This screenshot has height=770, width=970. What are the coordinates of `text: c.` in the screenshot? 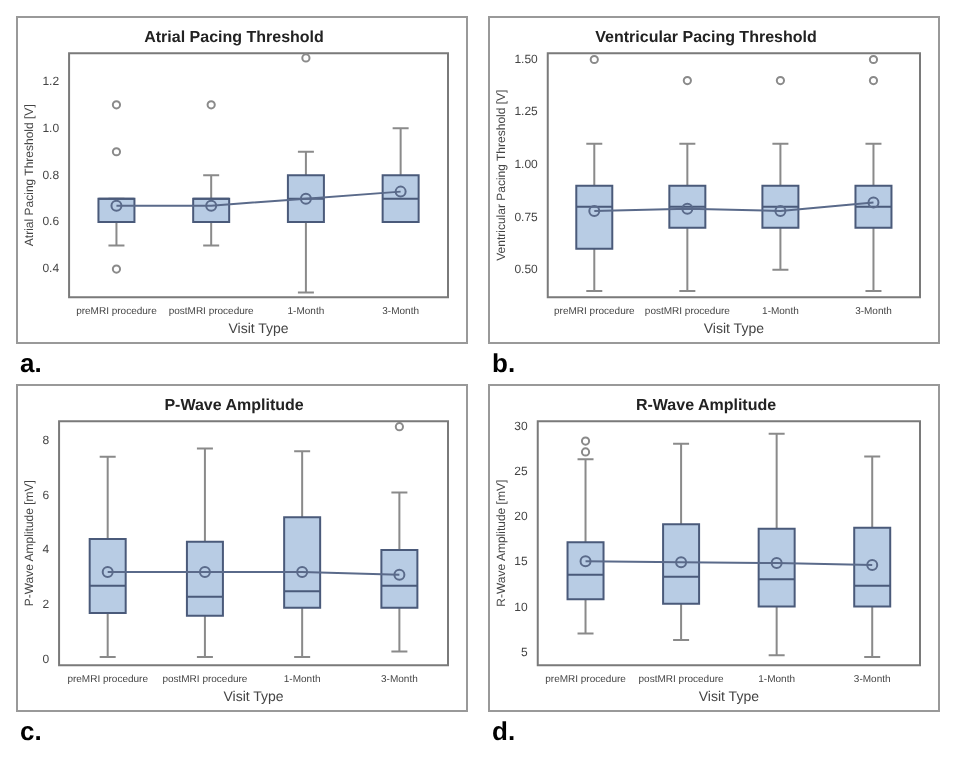 It's located at (32, 731).